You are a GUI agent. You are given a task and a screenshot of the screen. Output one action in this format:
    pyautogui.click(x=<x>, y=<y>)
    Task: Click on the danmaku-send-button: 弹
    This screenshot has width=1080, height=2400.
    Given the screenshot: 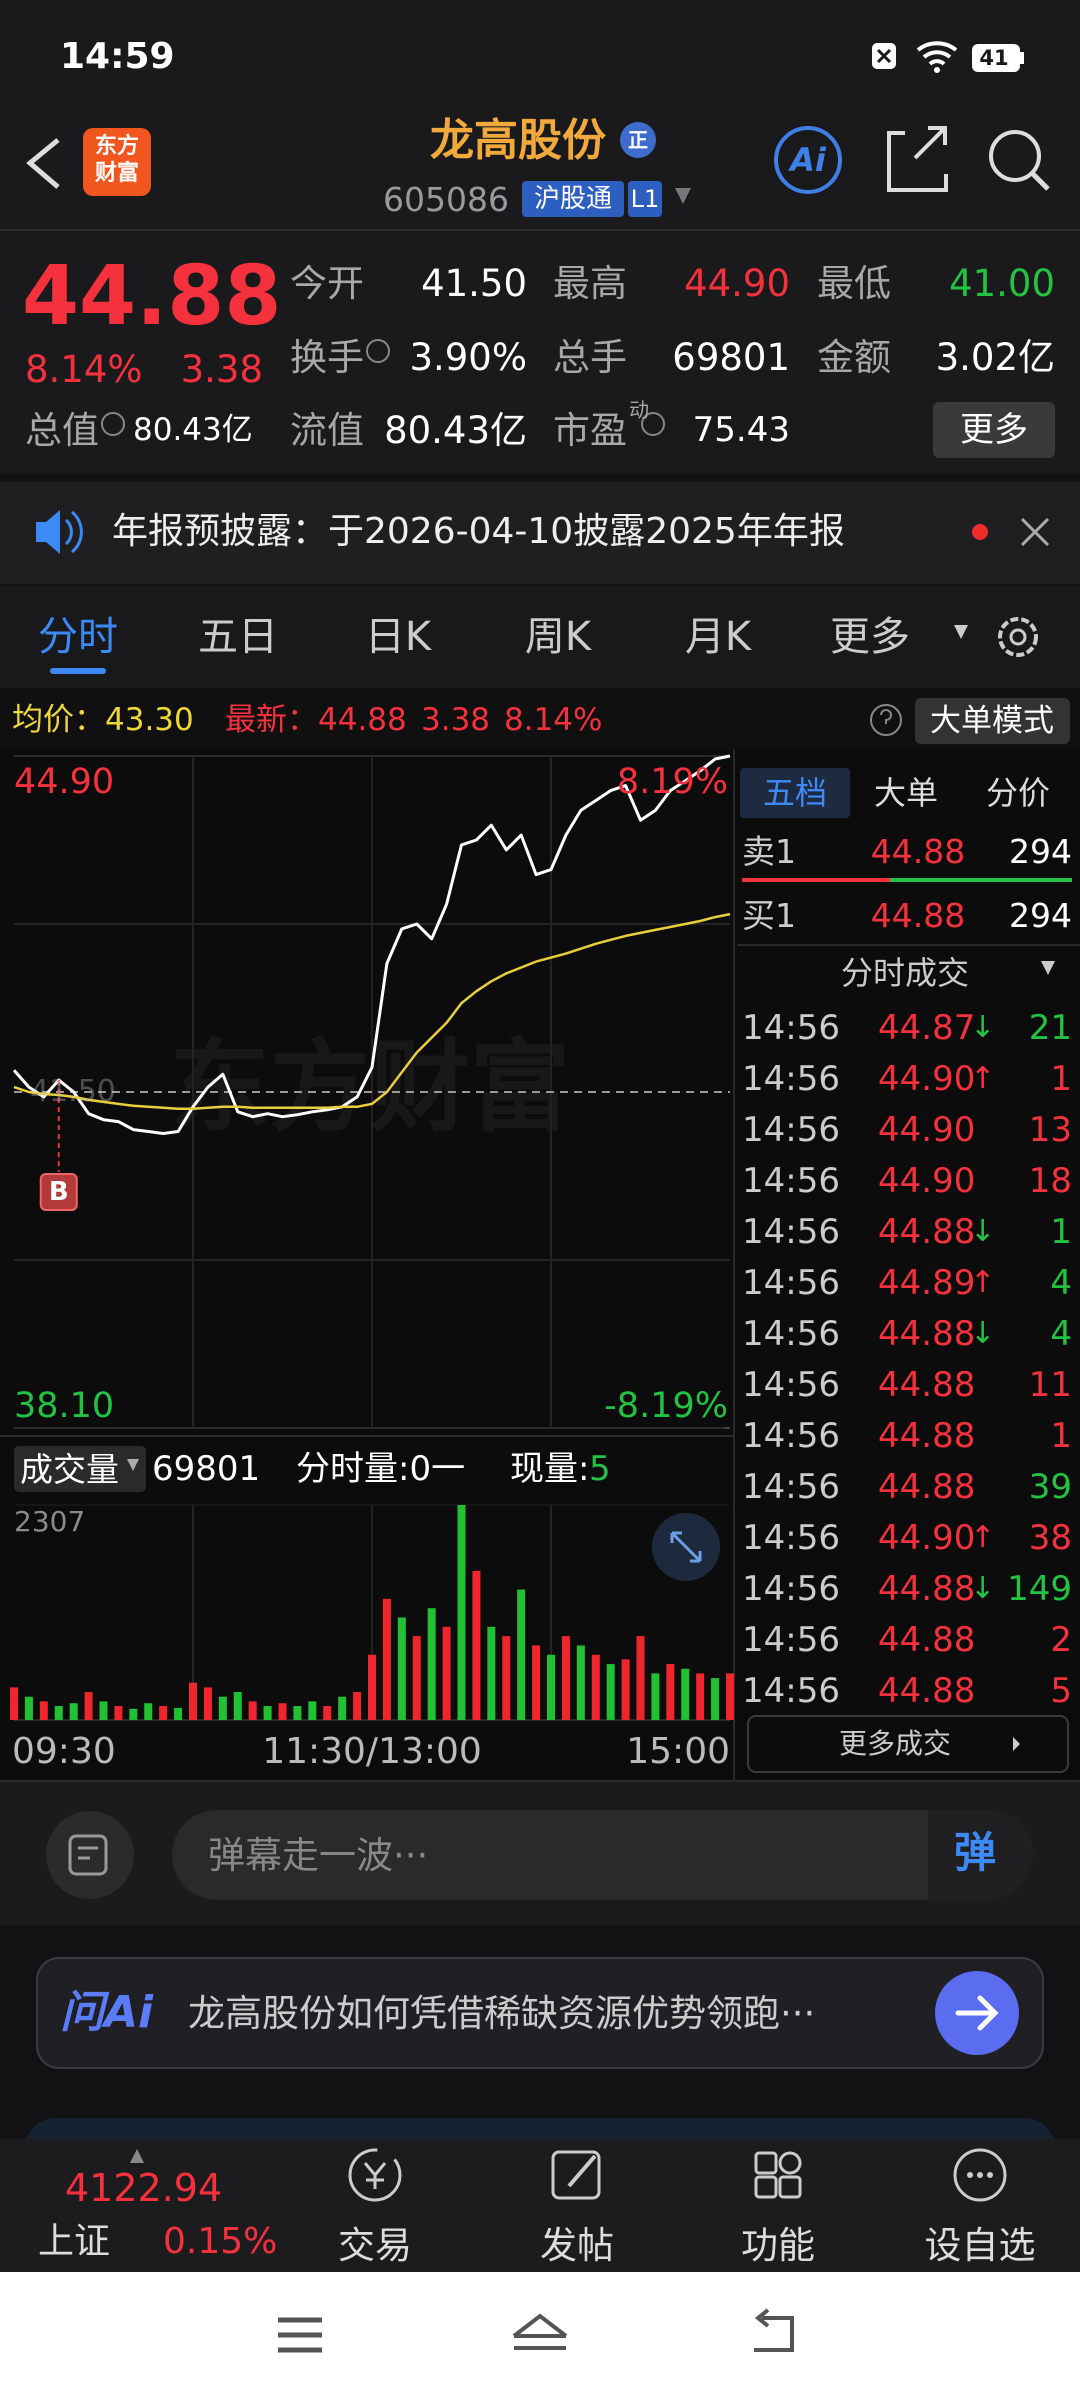 What is the action you would take?
    pyautogui.click(x=975, y=1852)
    